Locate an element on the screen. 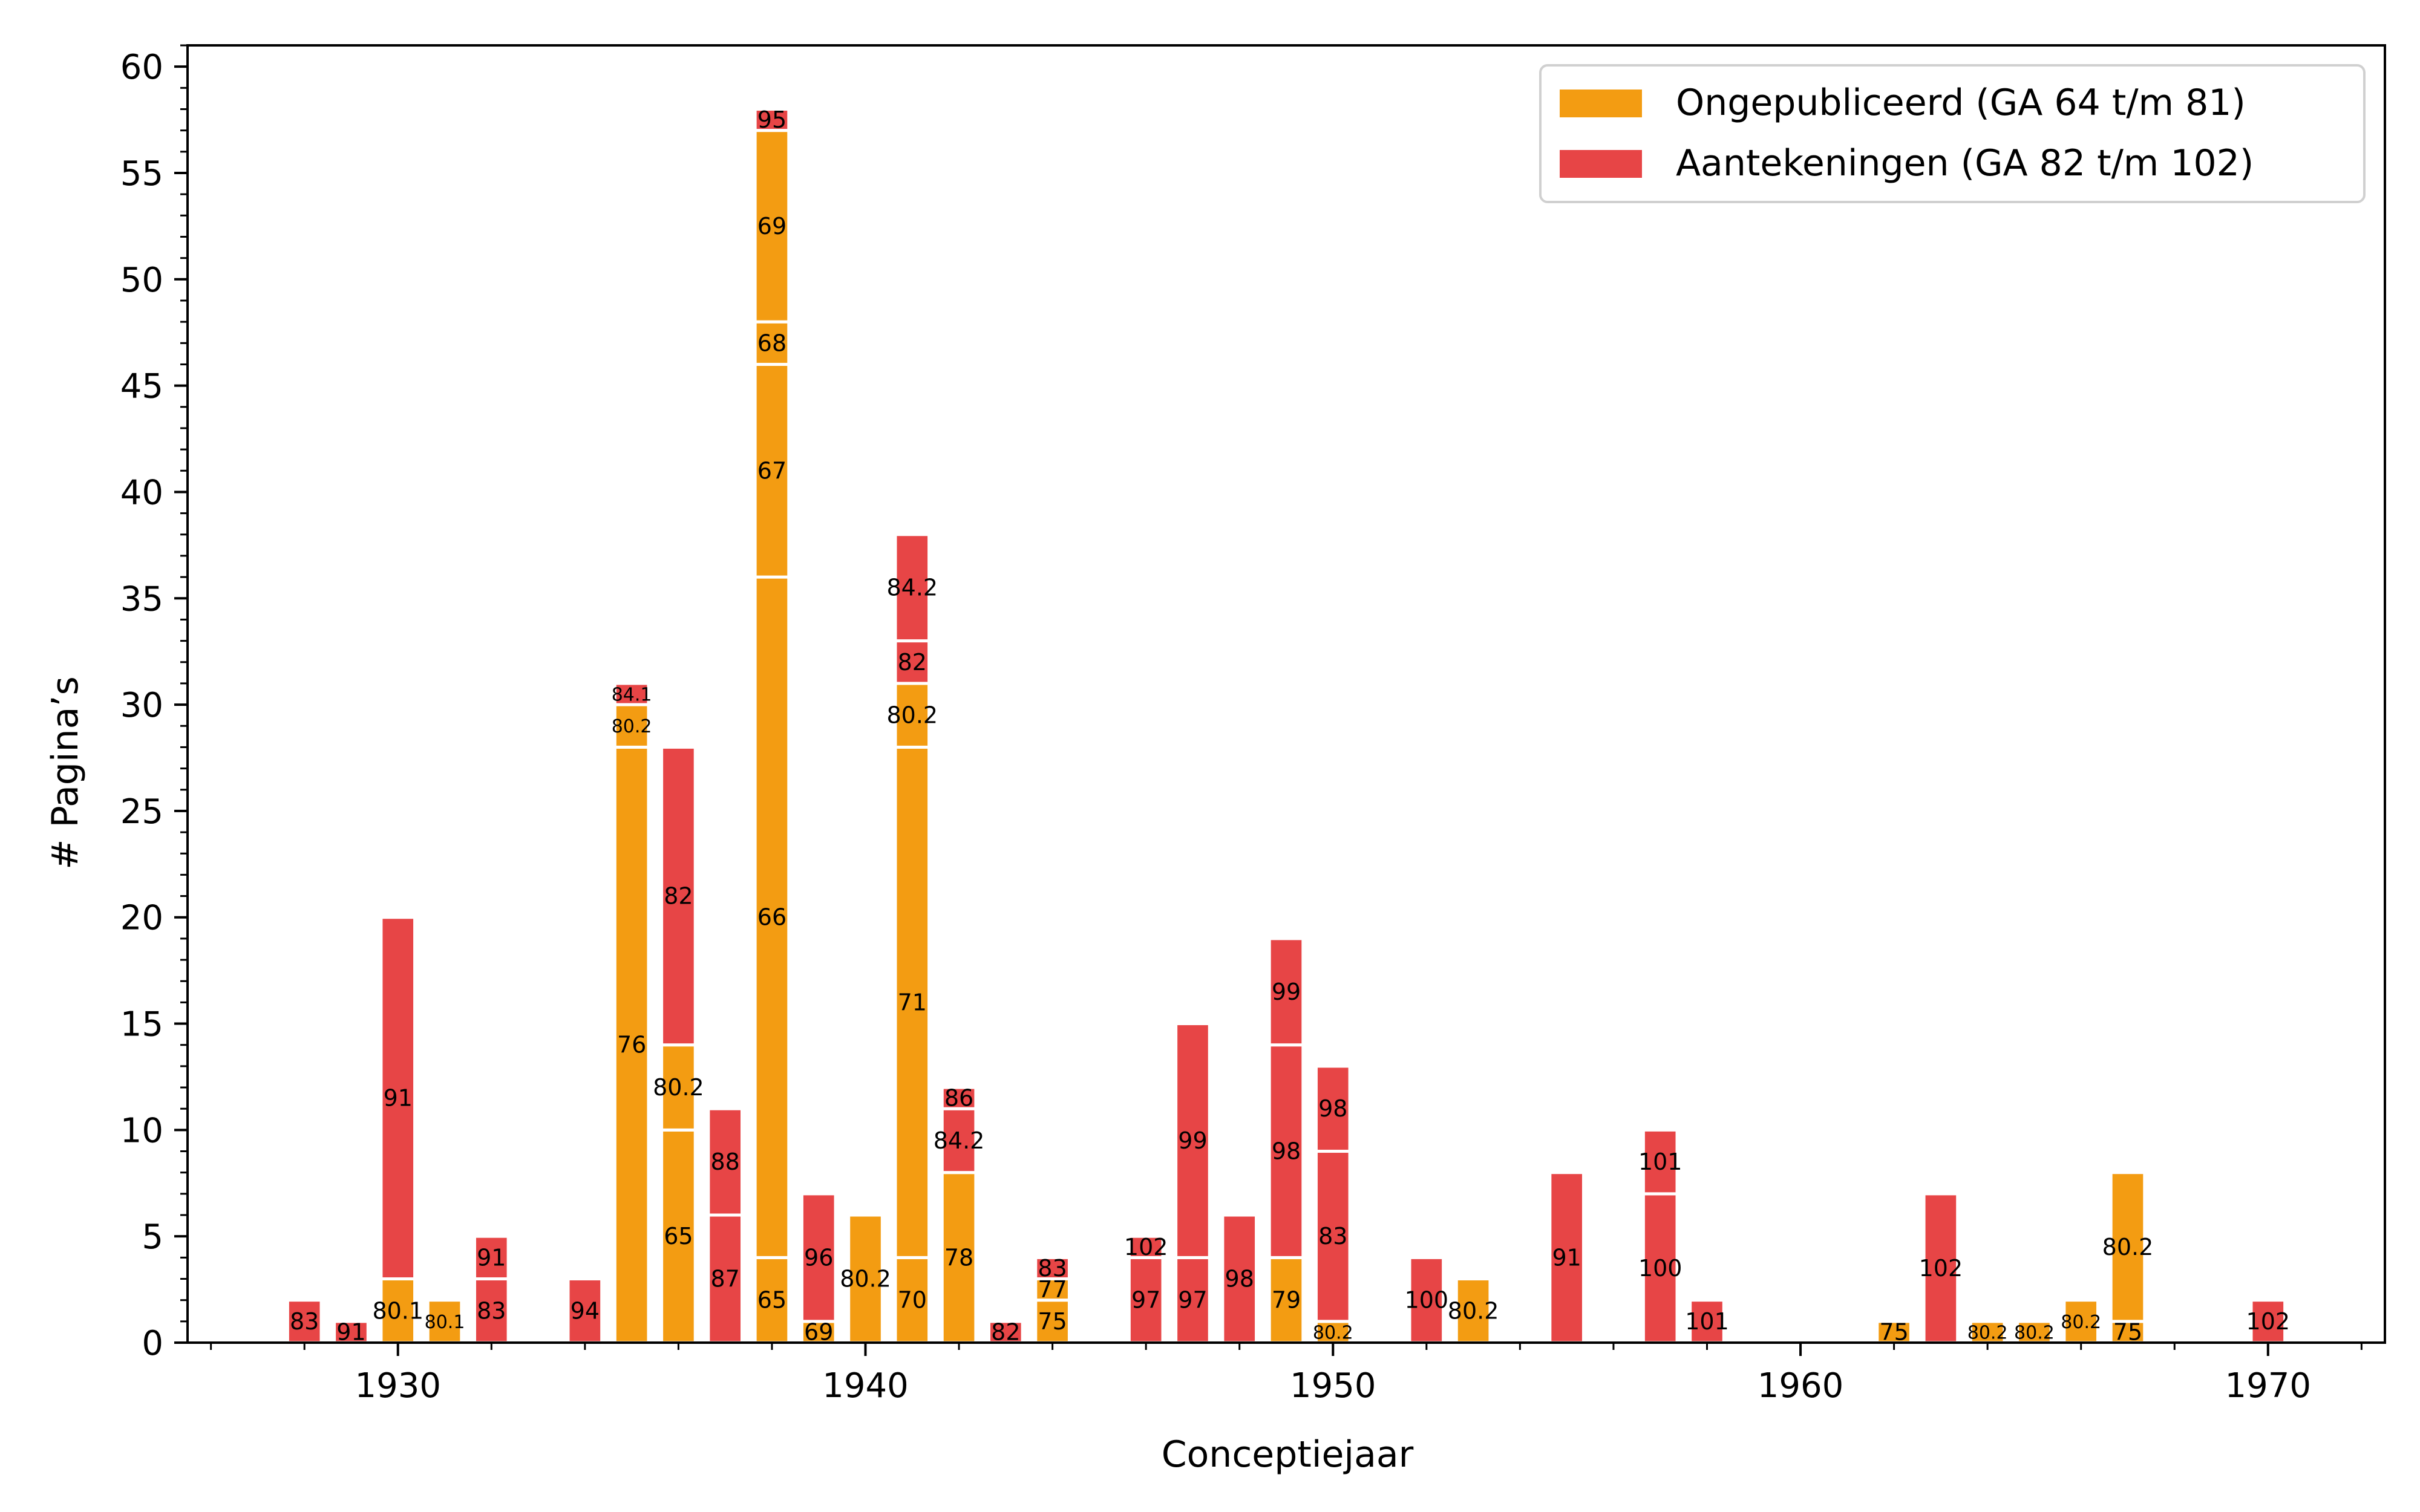 The height and width of the screenshot is (1512, 2420). segment-label-1938-1: 66 is located at coordinates (771, 917).